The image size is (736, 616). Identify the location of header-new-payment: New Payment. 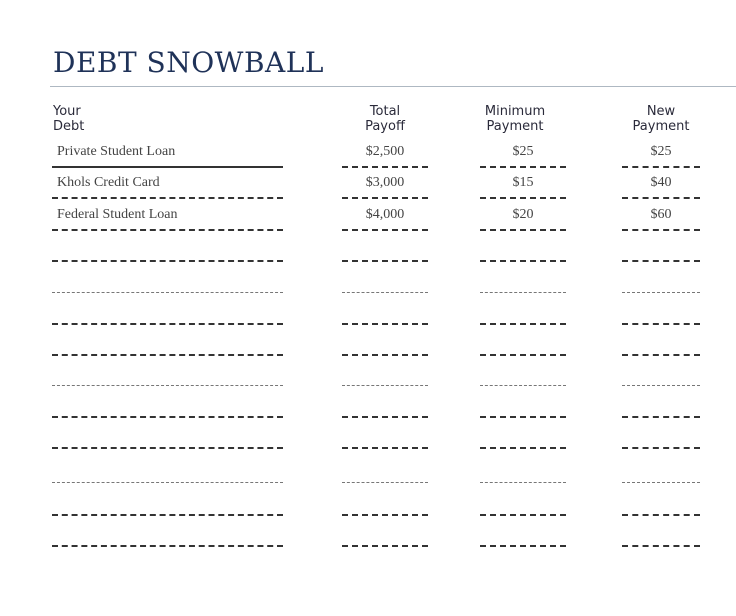
(661, 119).